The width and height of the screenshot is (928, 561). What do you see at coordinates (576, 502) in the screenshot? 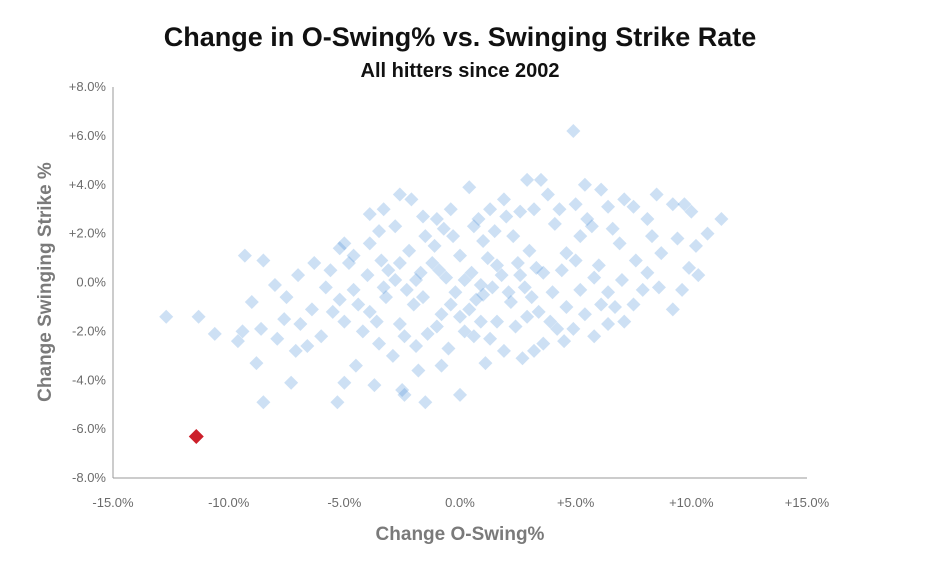
I see `x-tick-label: +5.0%` at bounding box center [576, 502].